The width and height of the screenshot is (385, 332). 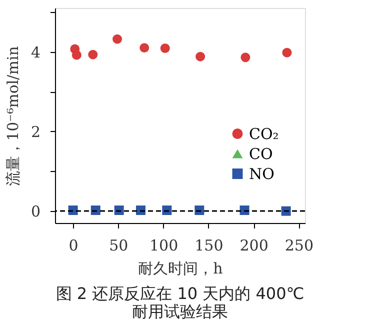 I want to click on y-tick-label: 2, so click(x=35, y=131).